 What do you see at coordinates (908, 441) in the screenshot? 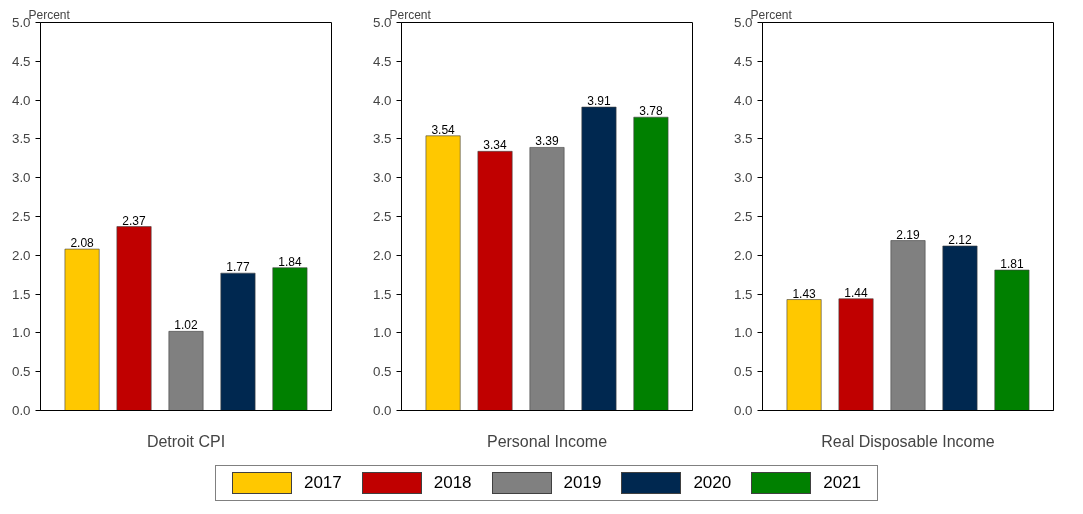
I see `x-axis-title: Real Disposable Income` at bounding box center [908, 441].